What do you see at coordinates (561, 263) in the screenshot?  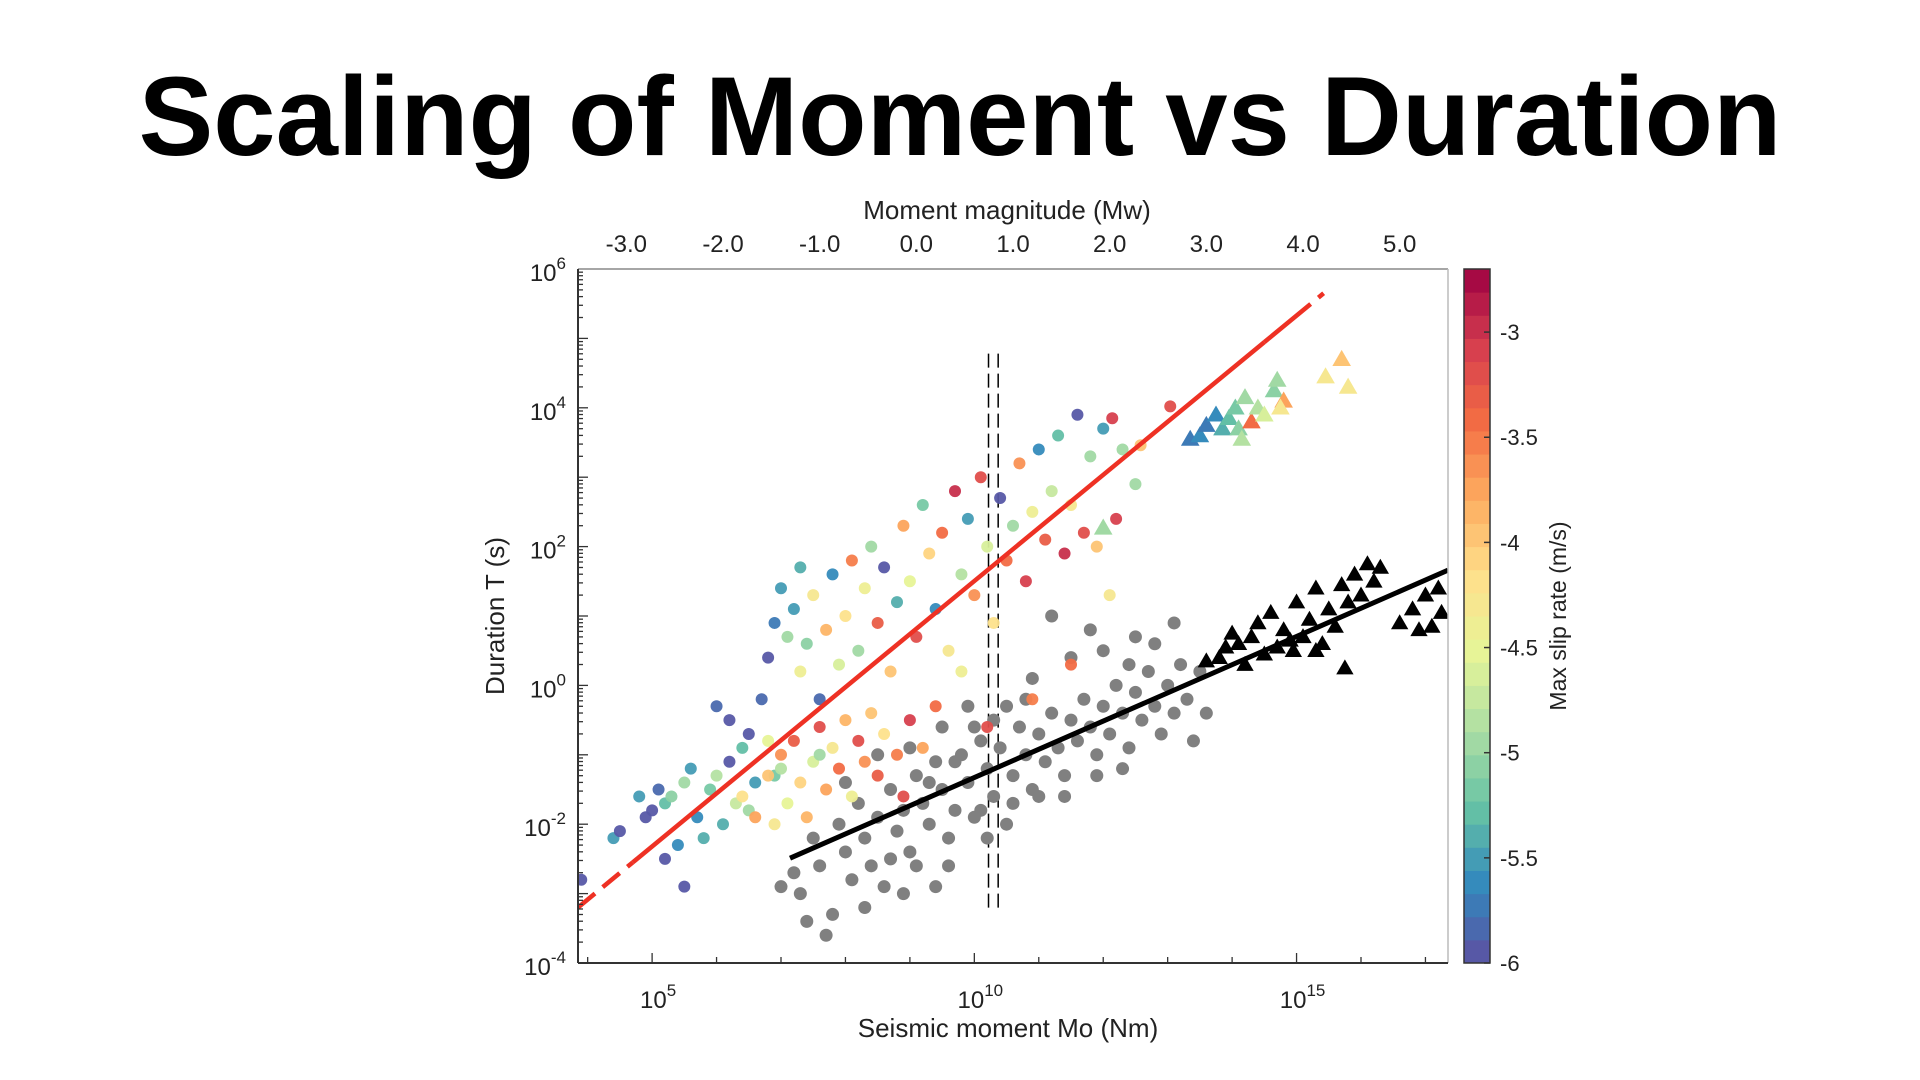 I see `tick-exponent: 6` at bounding box center [561, 263].